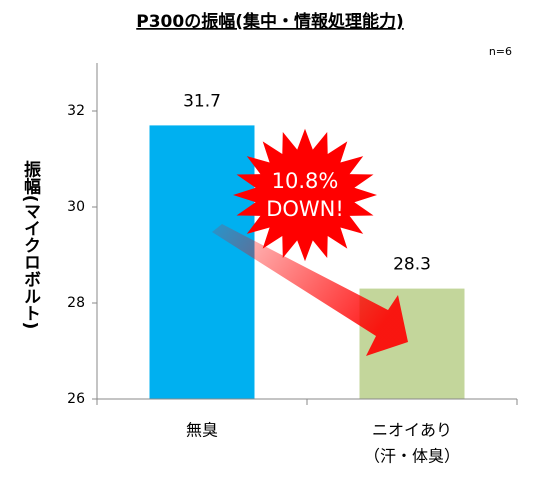 The height and width of the screenshot is (490, 541). Describe the element at coordinates (76, 207) in the screenshot. I see `y-tick-label: 30` at that location.